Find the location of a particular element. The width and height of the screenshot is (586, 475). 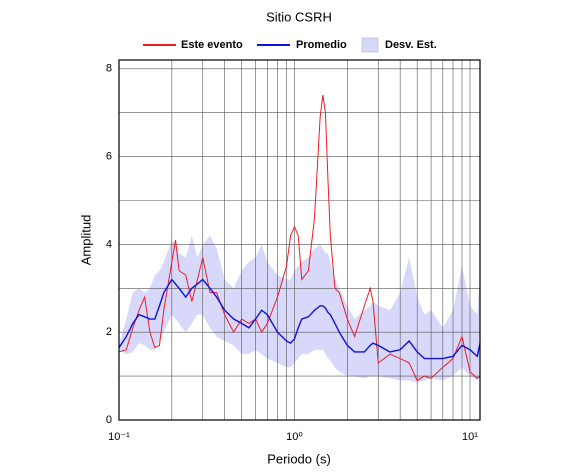

chart-title: Sitio CSRH is located at coordinates (299, 16).